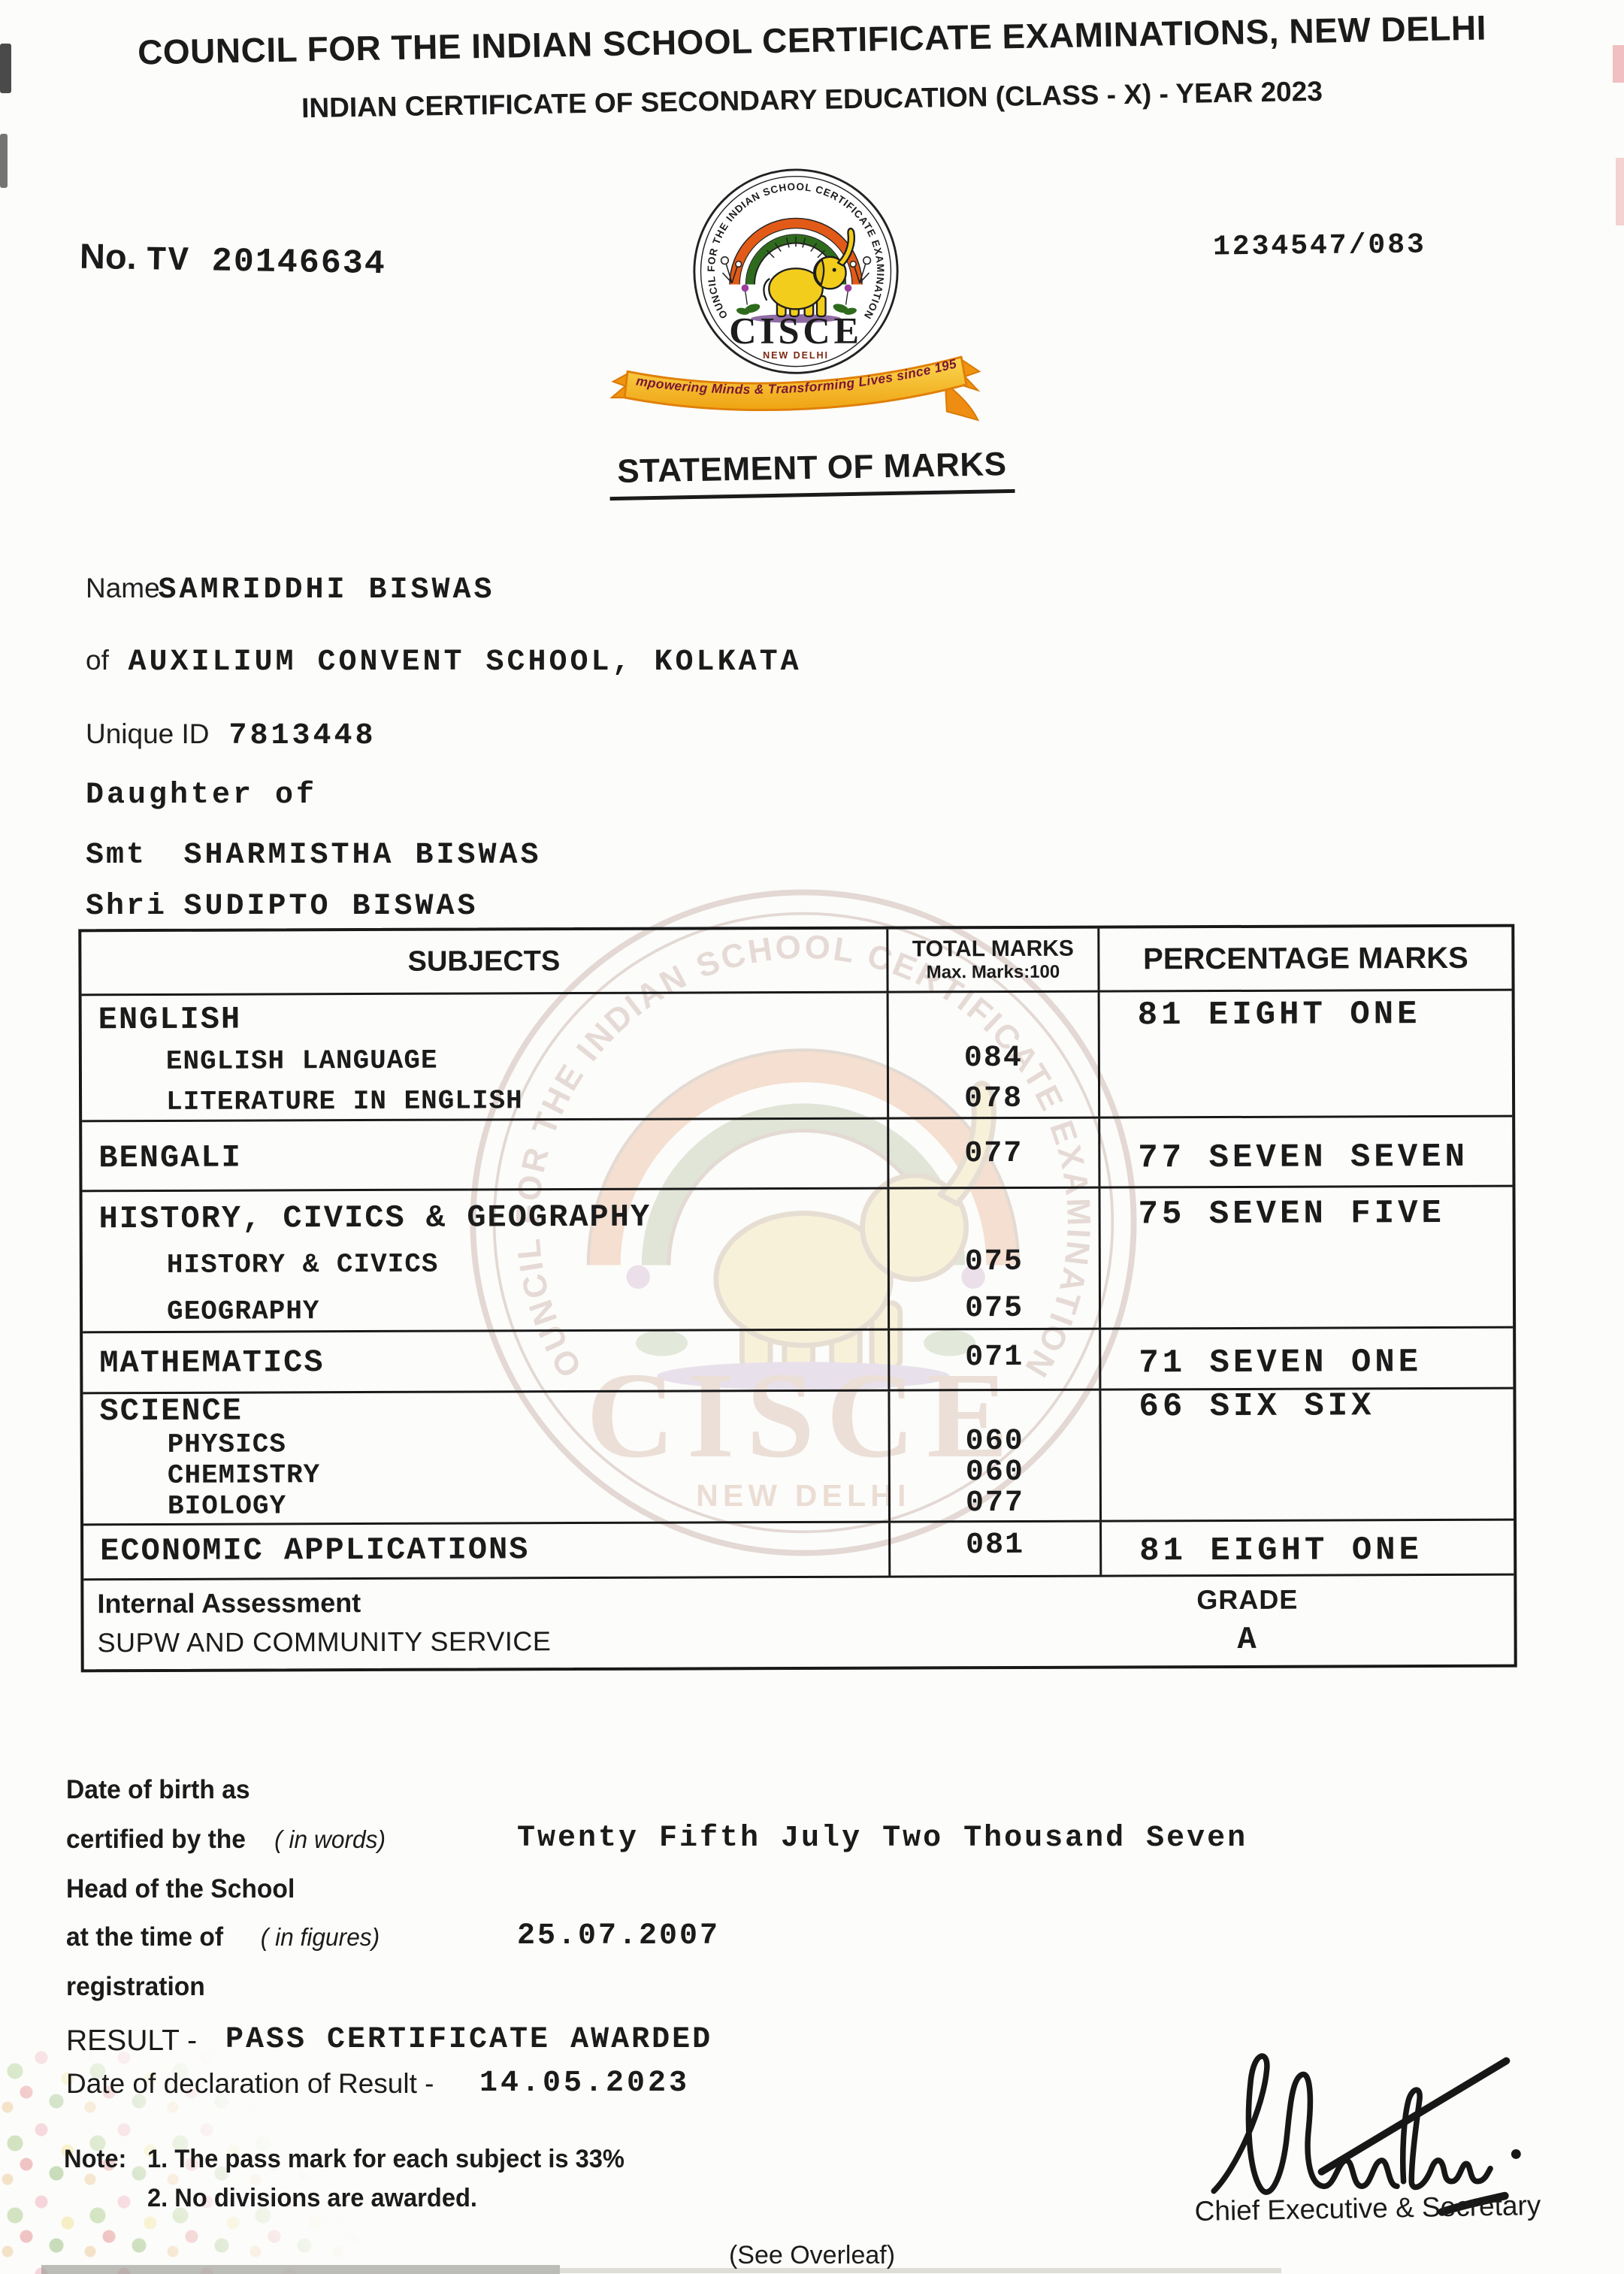  What do you see at coordinates (132, 2041) in the screenshot?
I see `result-label: RESULT -` at bounding box center [132, 2041].